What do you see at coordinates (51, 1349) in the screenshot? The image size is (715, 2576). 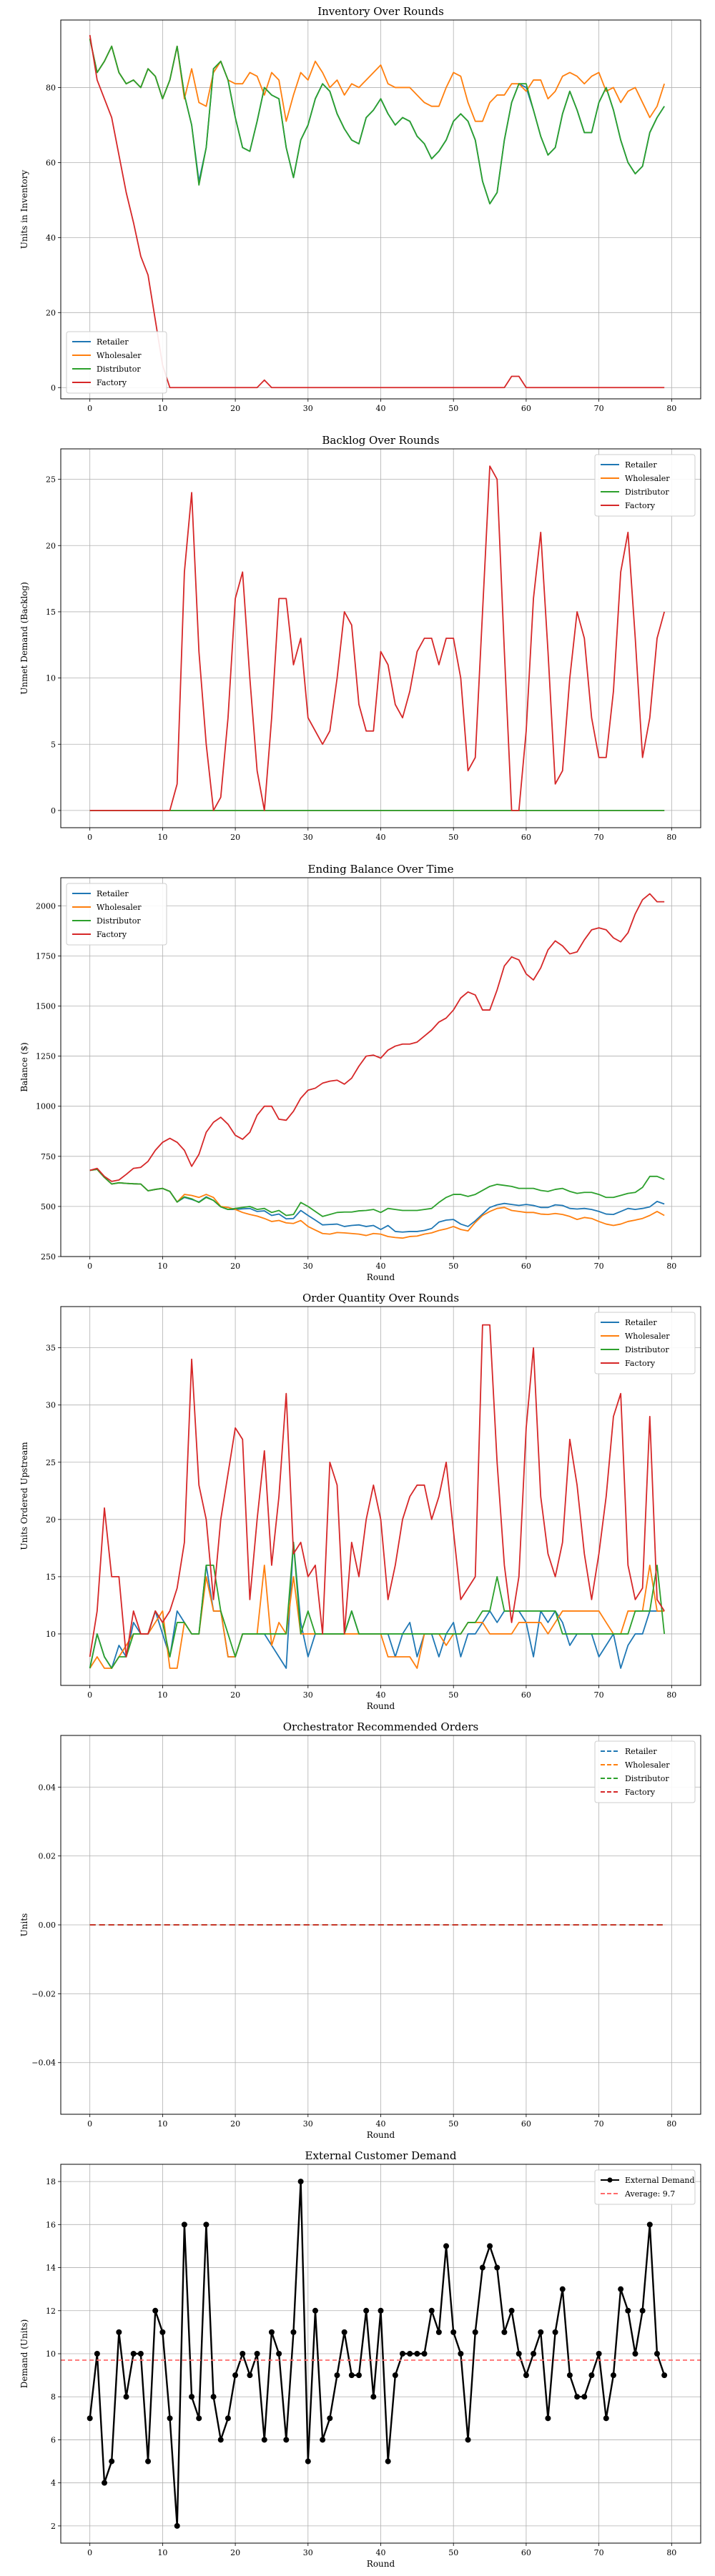 I see `y-tick-label: 35` at bounding box center [51, 1349].